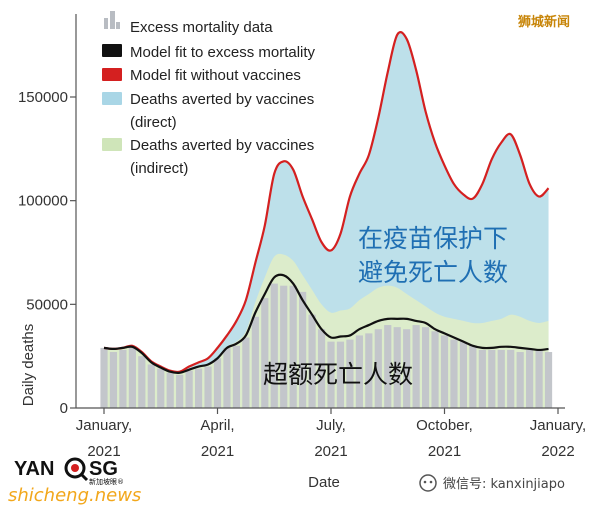 Image resolution: width=601 pixels, height=512 pixels. I want to click on svg-text: SG, so click(103, 469).